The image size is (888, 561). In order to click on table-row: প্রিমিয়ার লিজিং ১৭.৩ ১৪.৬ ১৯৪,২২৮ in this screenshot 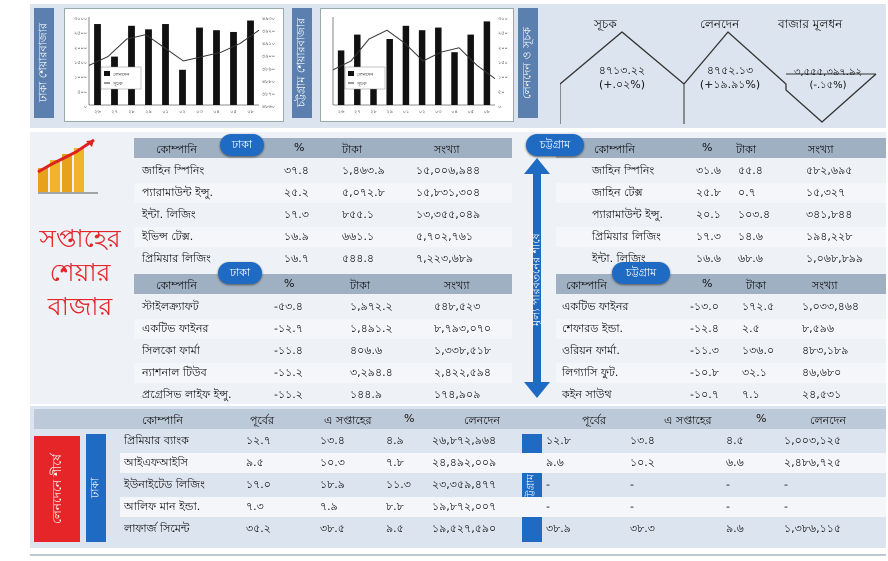, I will do `click(721, 237)`.